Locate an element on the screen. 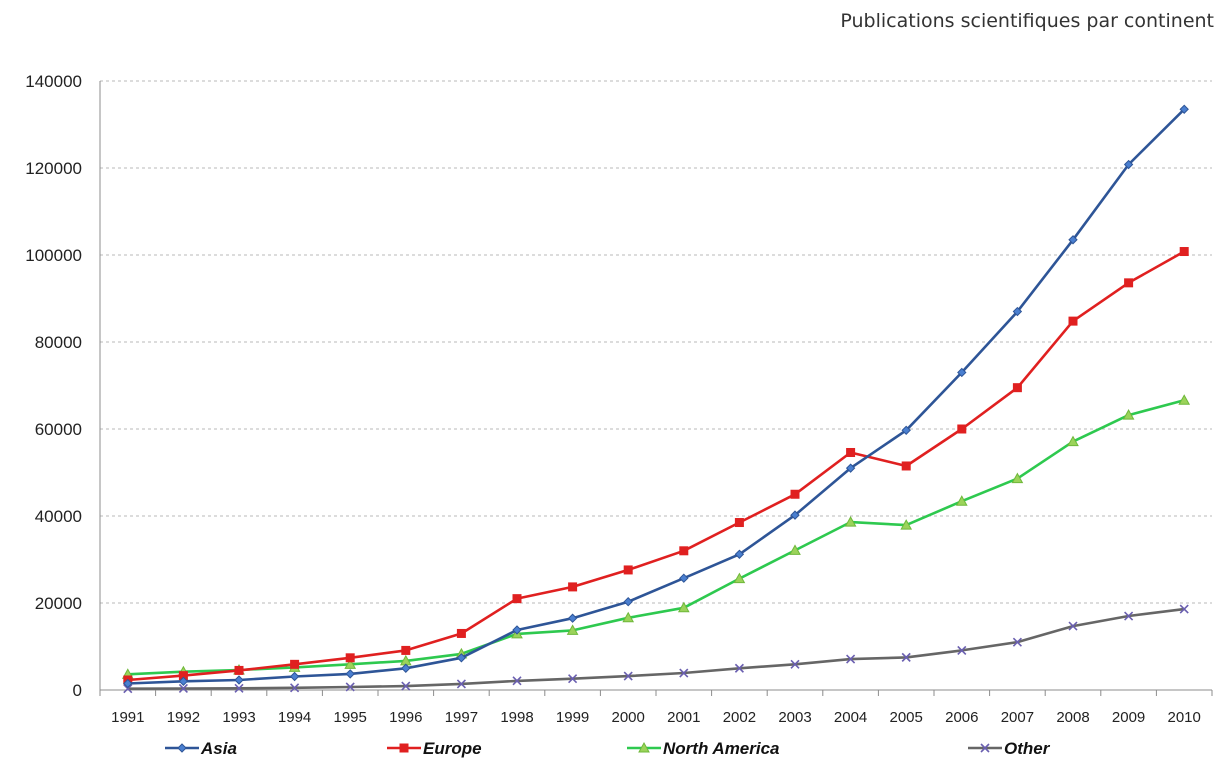  legend-item-north-america: North America is located at coordinates (703, 748).